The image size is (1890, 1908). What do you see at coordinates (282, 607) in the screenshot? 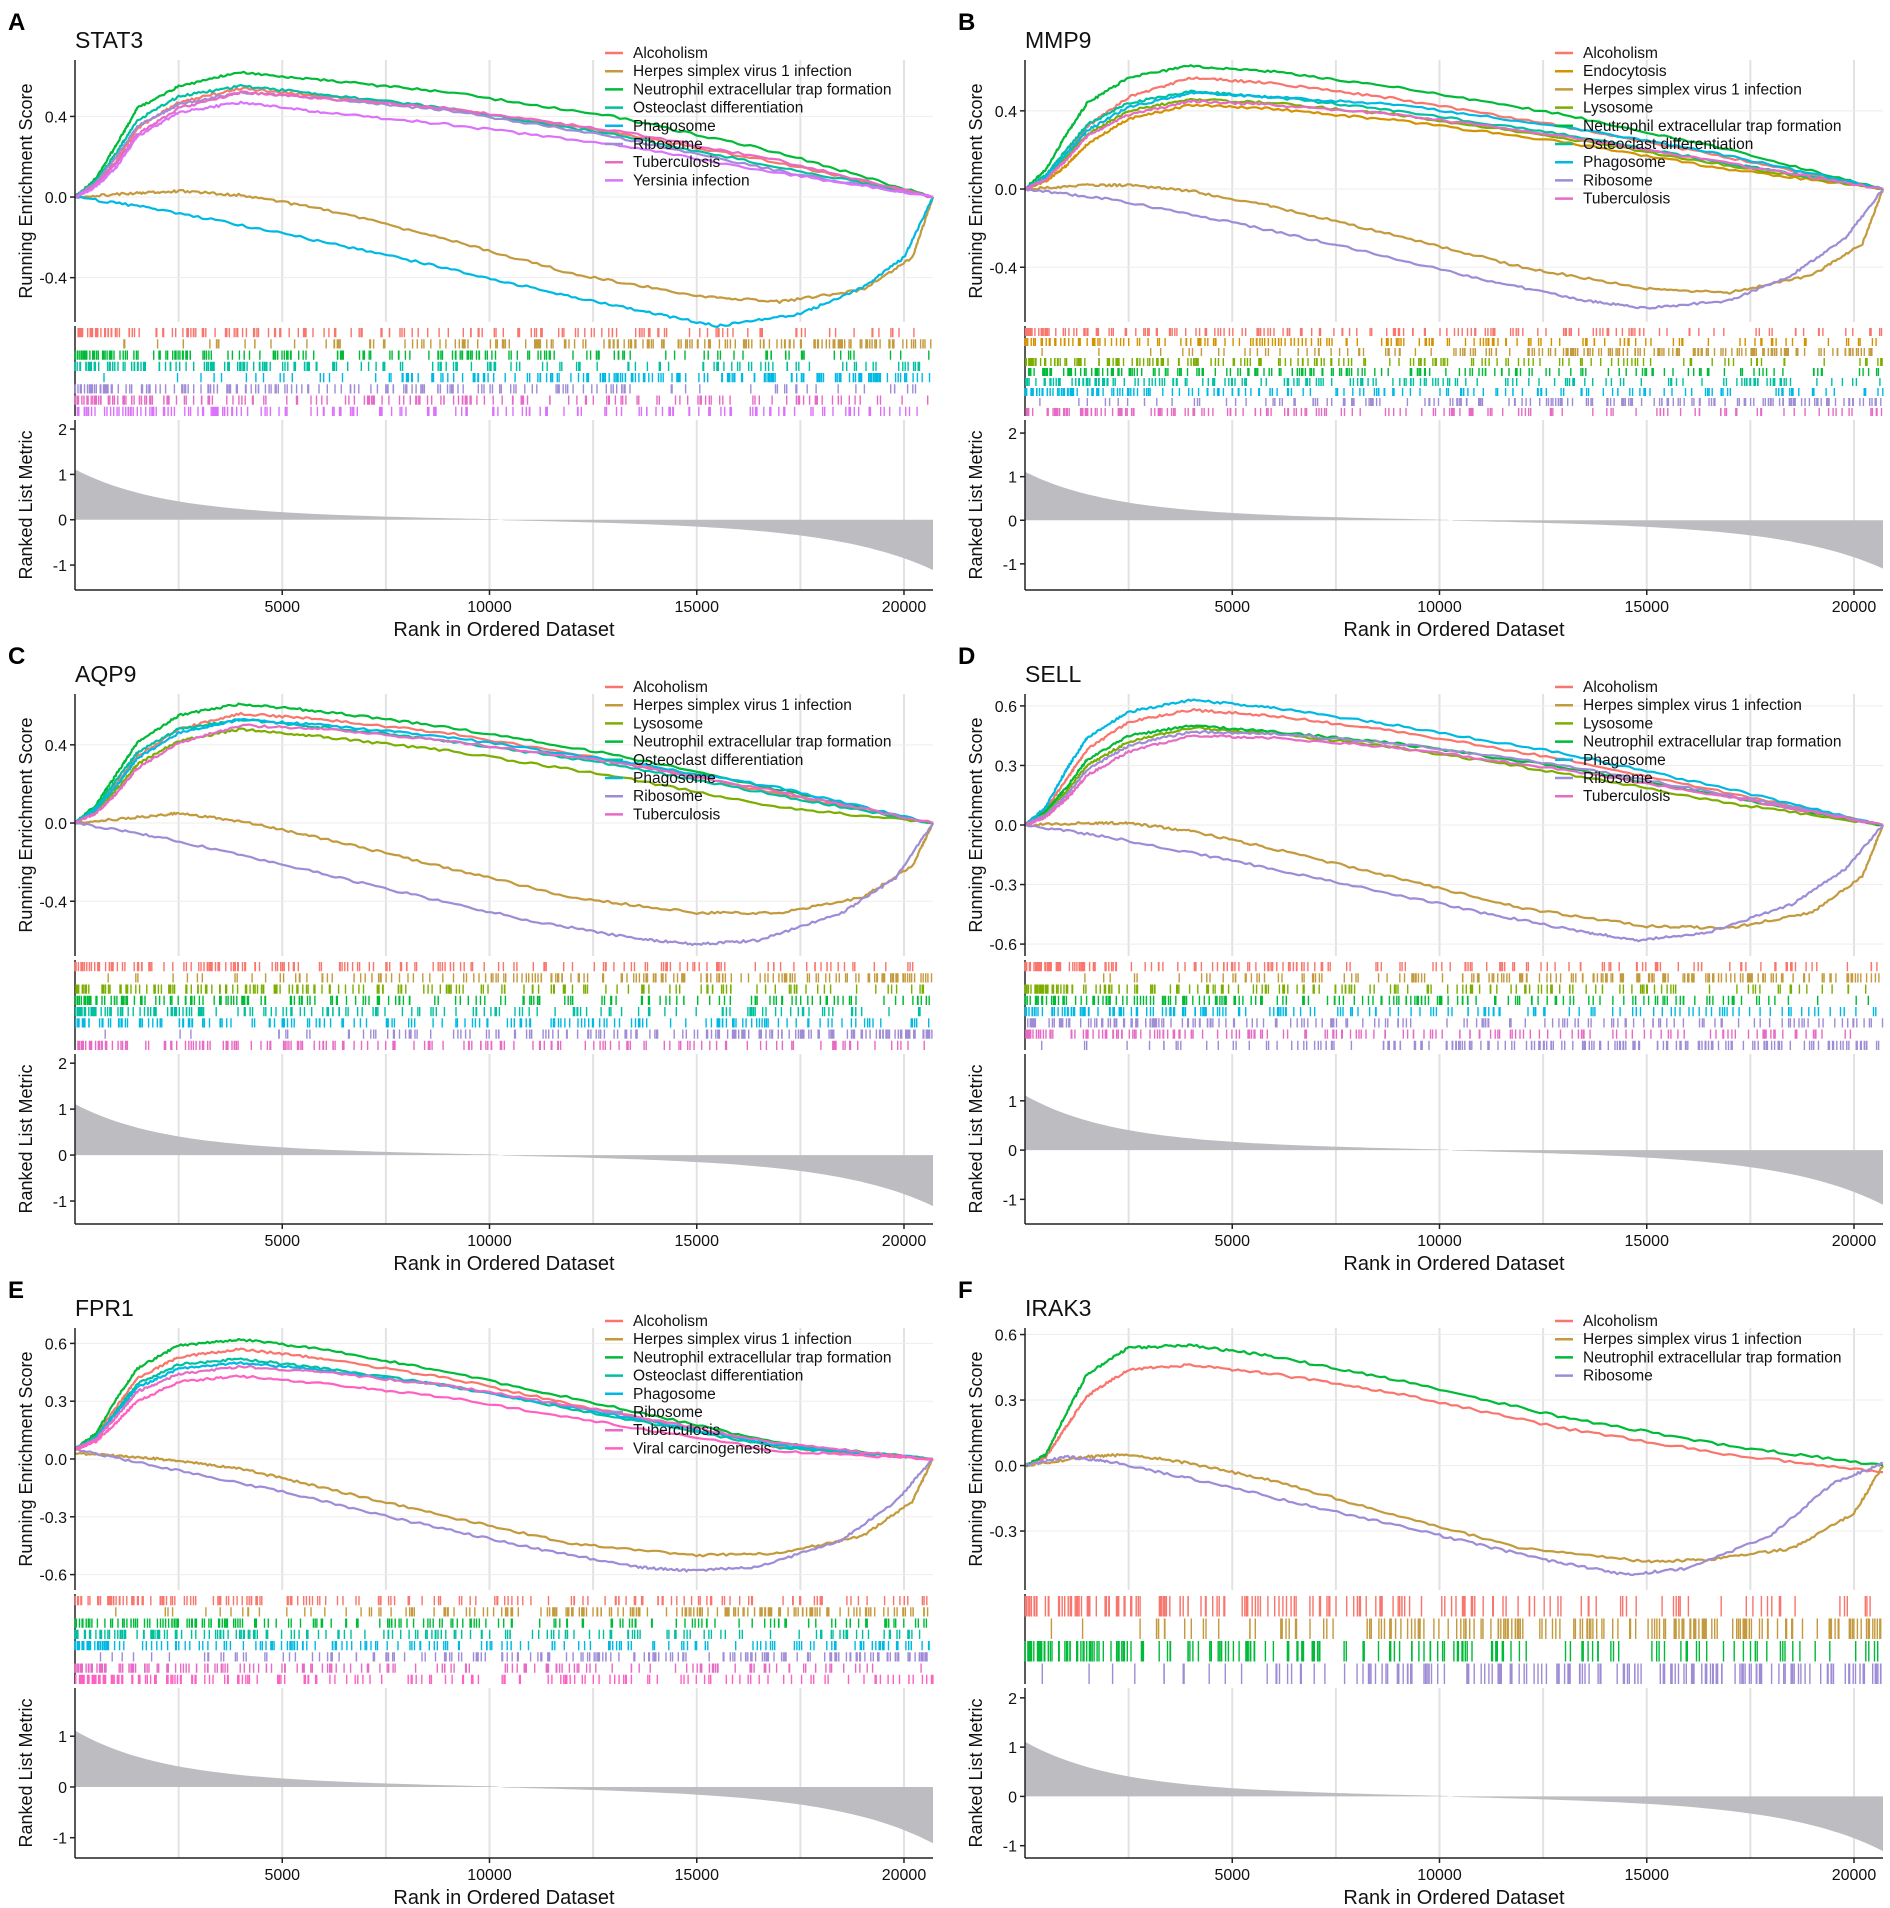
I see `x-tick-label: 5000` at bounding box center [282, 607].